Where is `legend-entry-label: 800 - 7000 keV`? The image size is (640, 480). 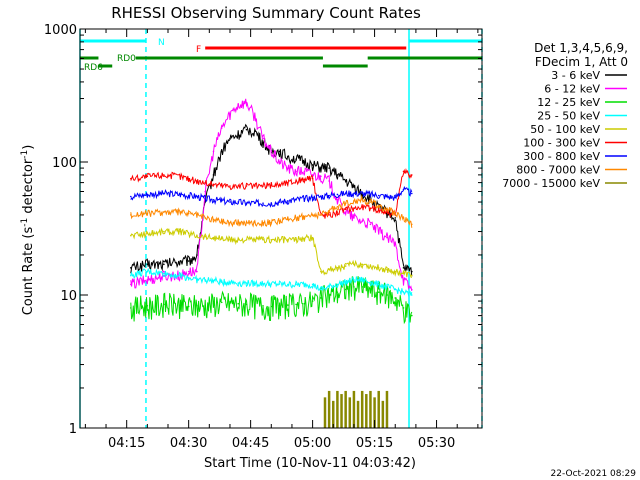 legend-entry-label: 800 - 7000 keV is located at coordinates (558, 170).